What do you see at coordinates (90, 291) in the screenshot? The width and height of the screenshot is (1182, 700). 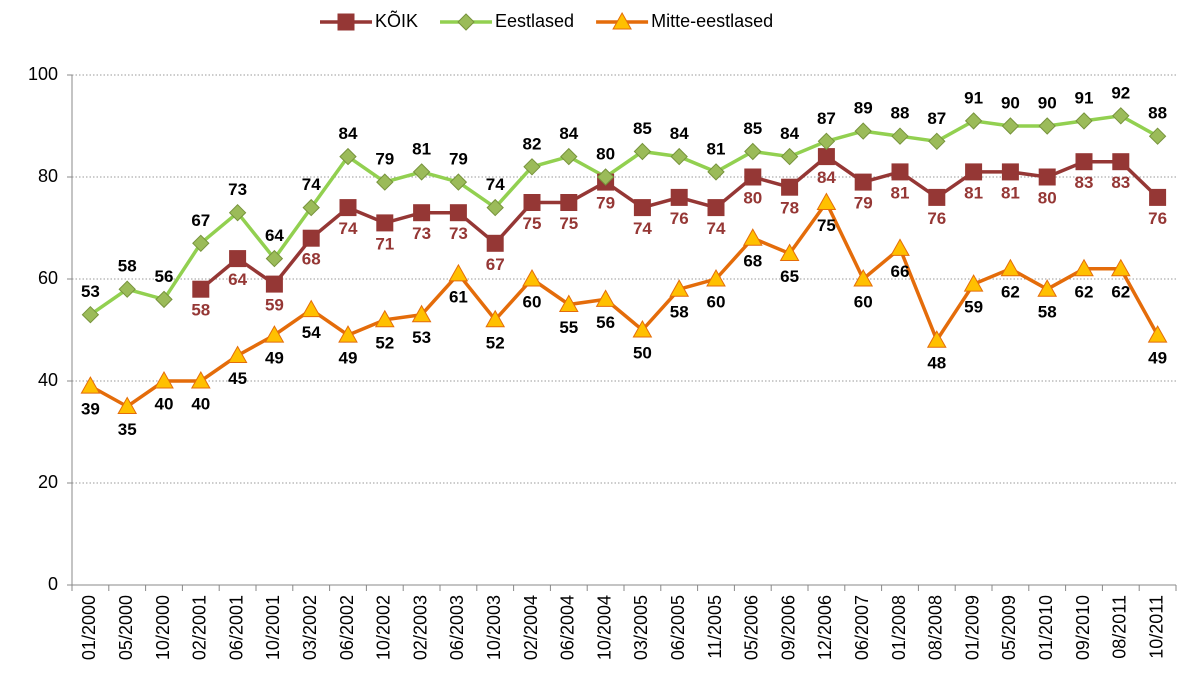 I see `data-label: 53` at bounding box center [90, 291].